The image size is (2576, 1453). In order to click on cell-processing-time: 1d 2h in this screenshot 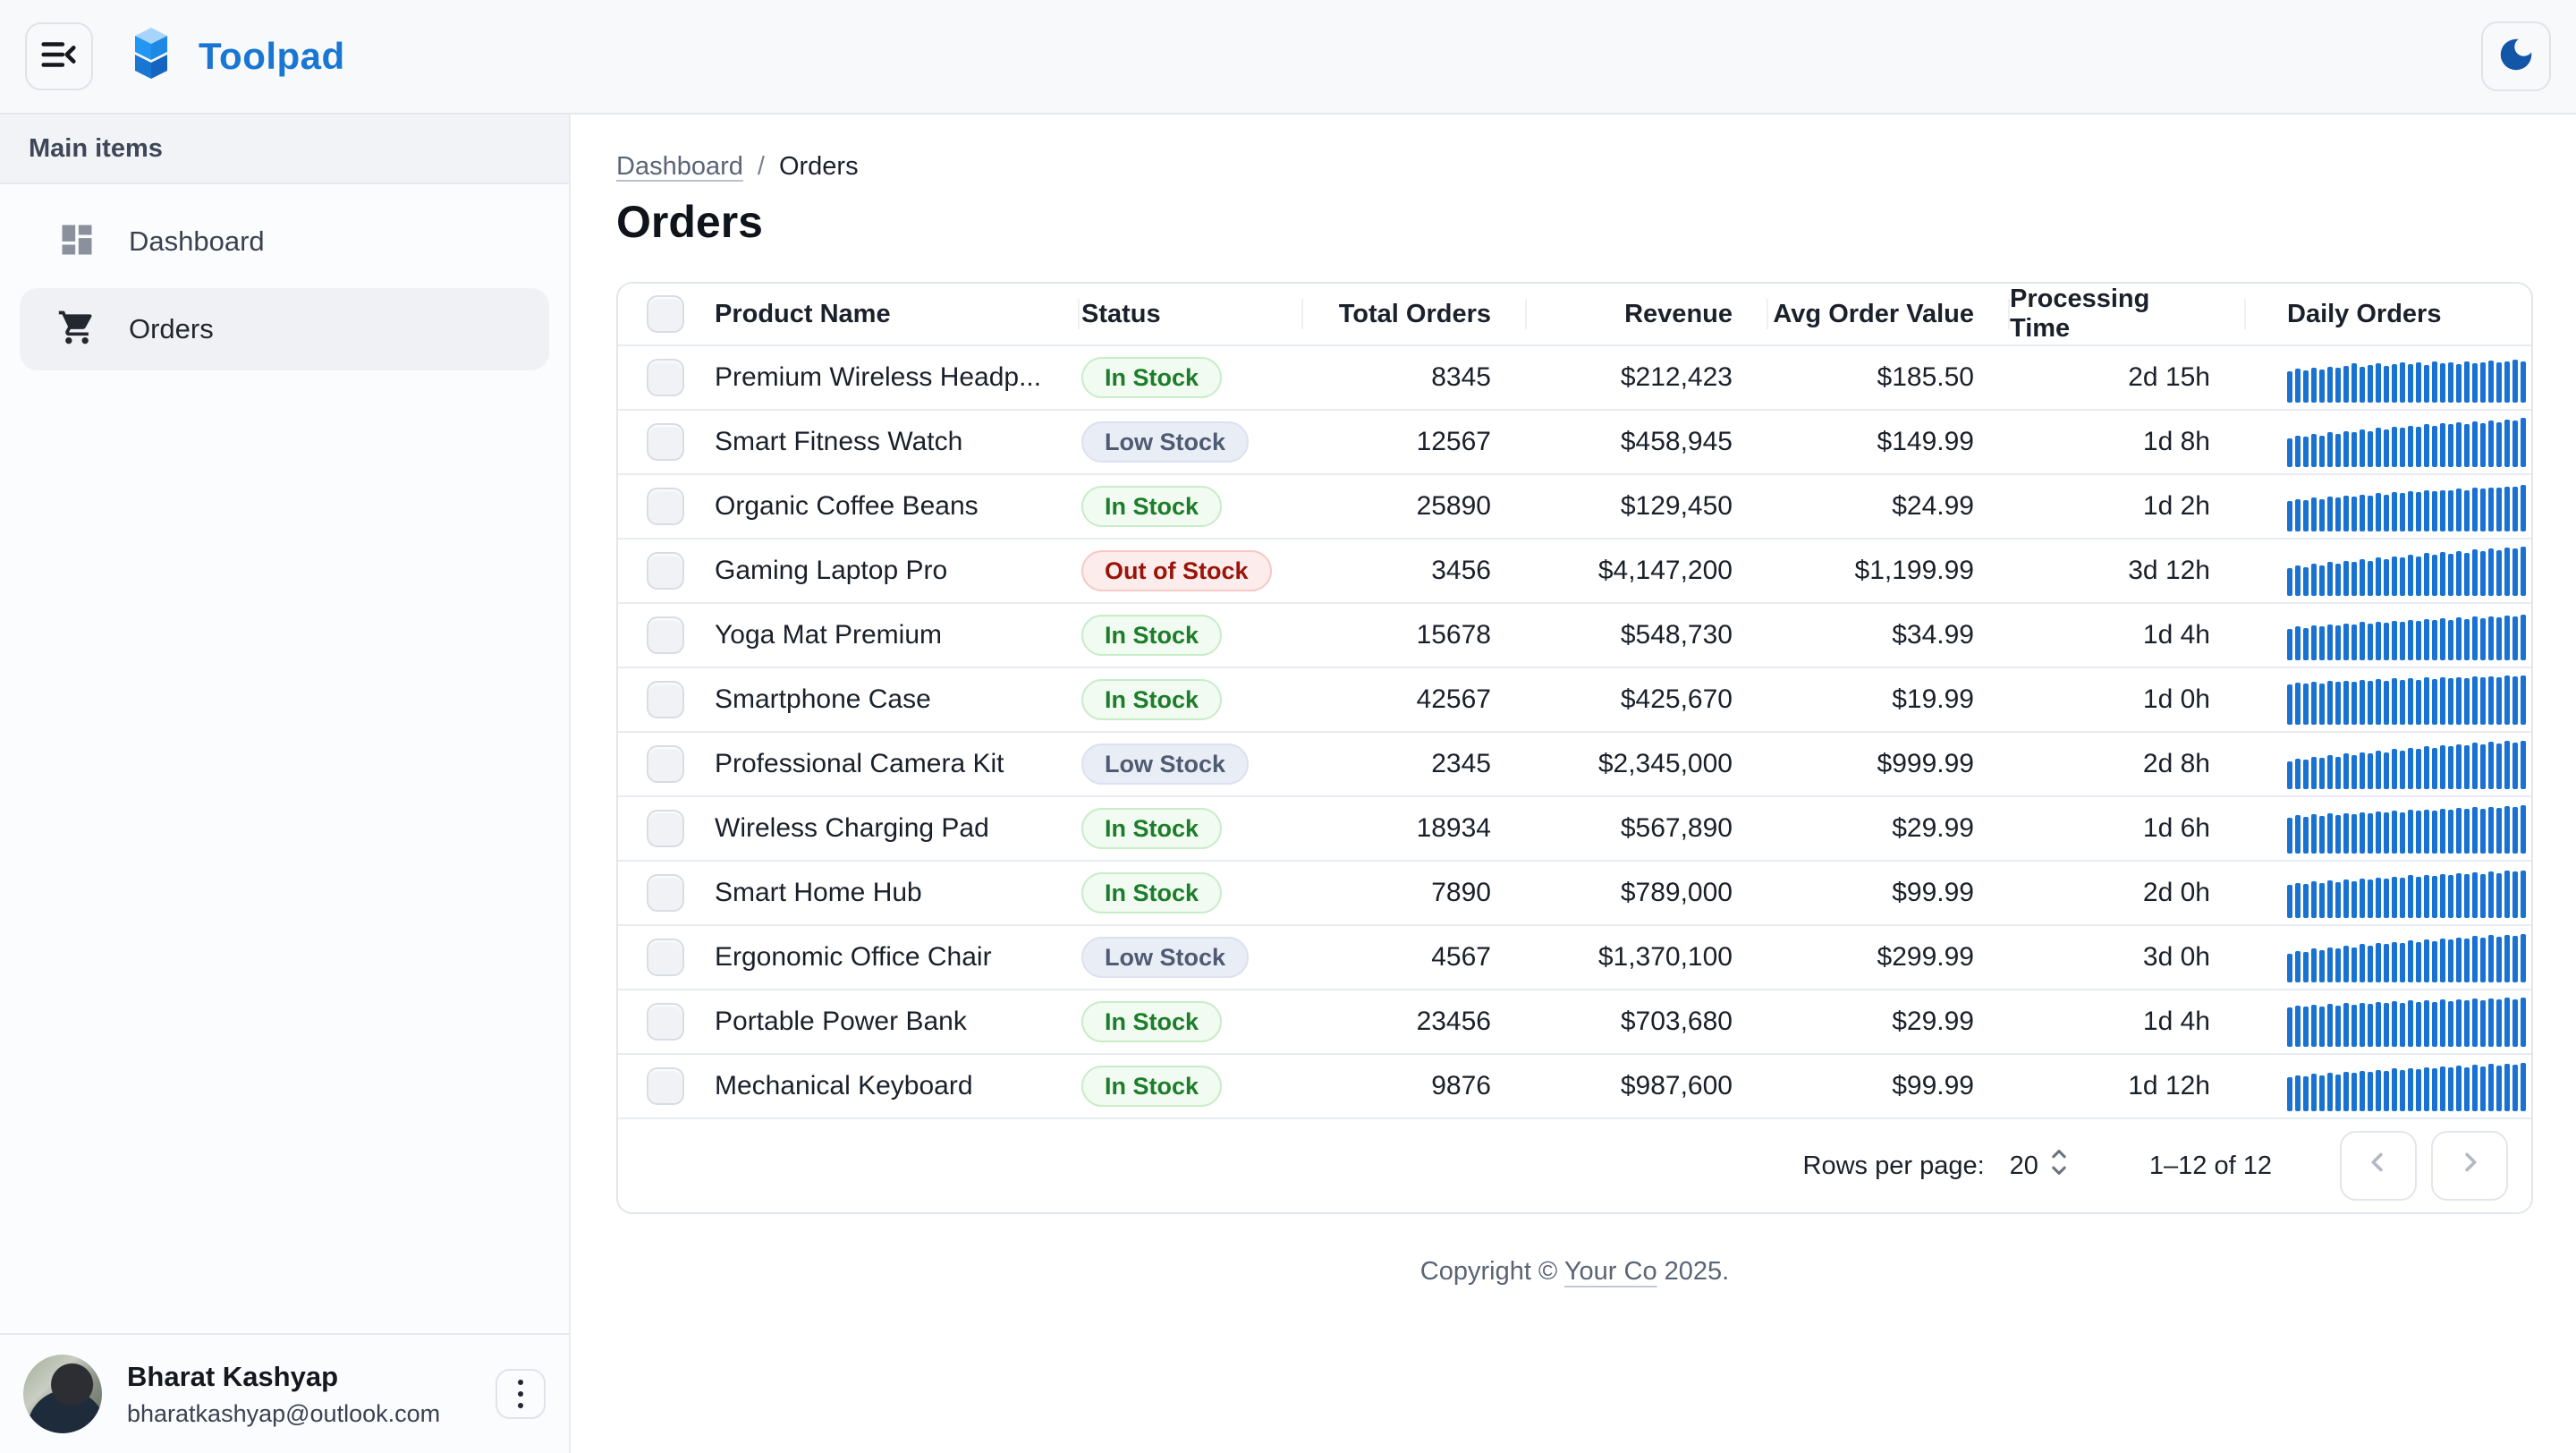, I will do `click(2176, 506)`.